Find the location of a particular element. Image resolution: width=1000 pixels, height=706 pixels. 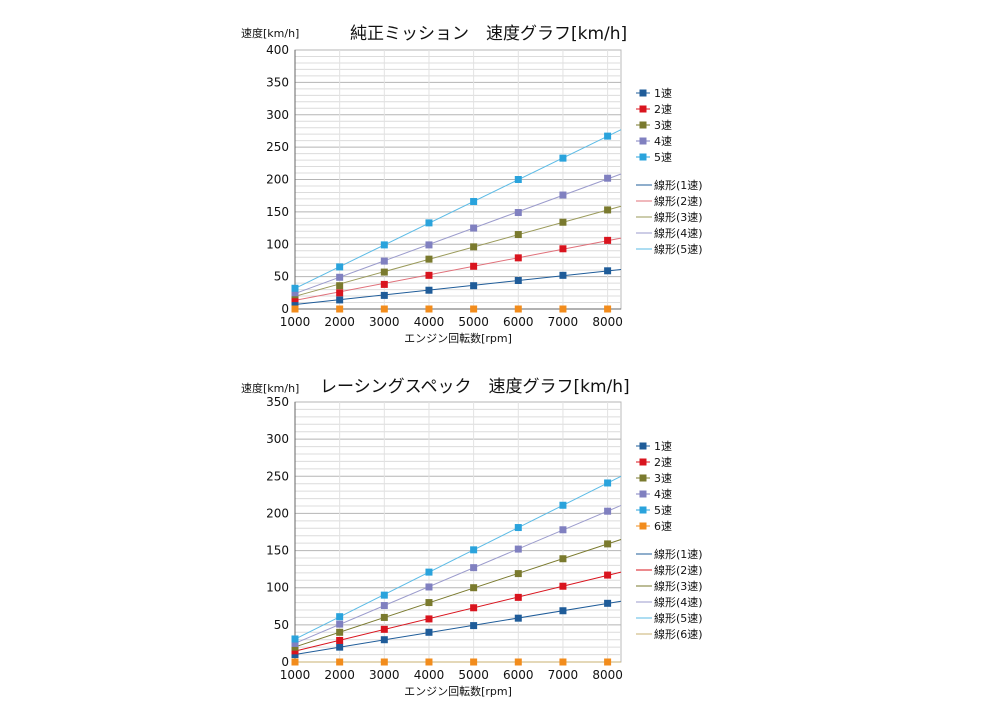

x-tick-label: 2000 is located at coordinates (339, 322).